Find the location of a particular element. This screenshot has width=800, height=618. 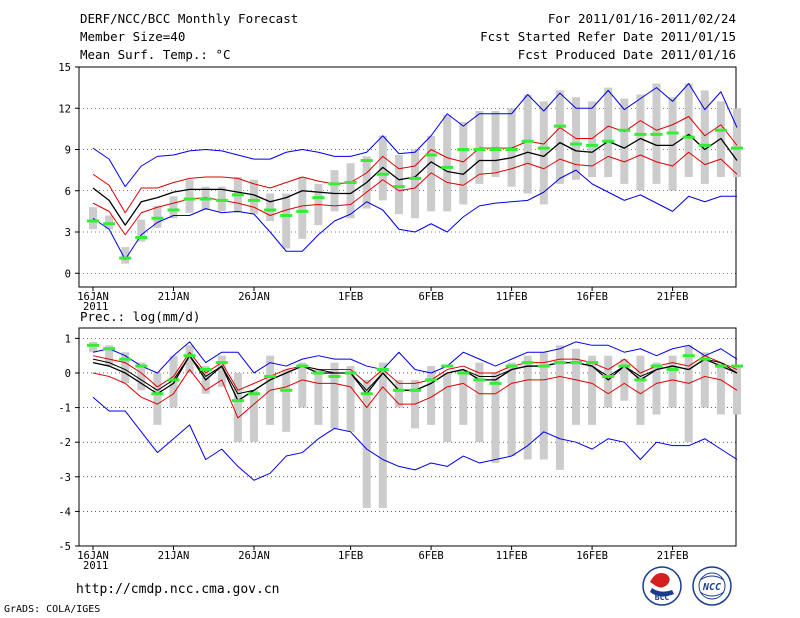

source-url: http://cmdp.ncc.cma.gov.cn is located at coordinates (178, 589).